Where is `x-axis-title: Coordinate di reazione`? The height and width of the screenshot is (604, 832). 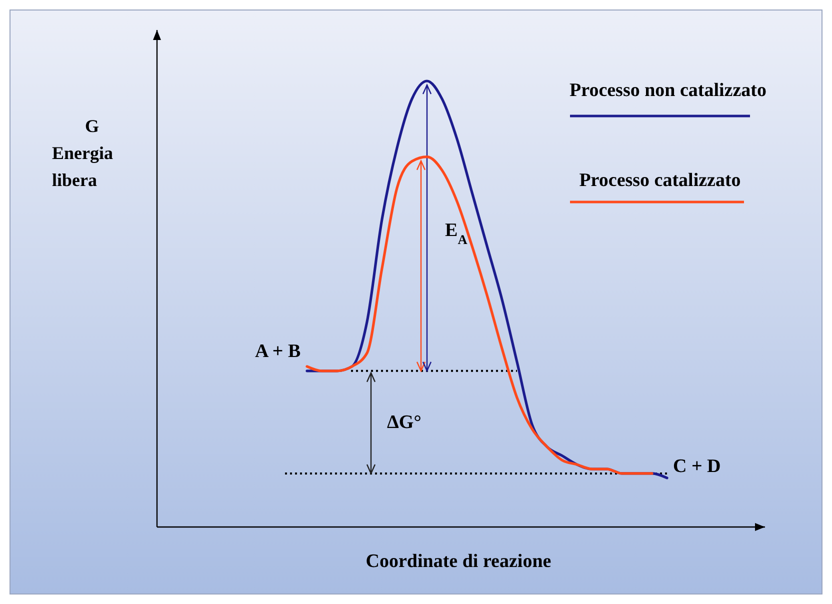 x-axis-title: Coordinate di reazione is located at coordinates (459, 561).